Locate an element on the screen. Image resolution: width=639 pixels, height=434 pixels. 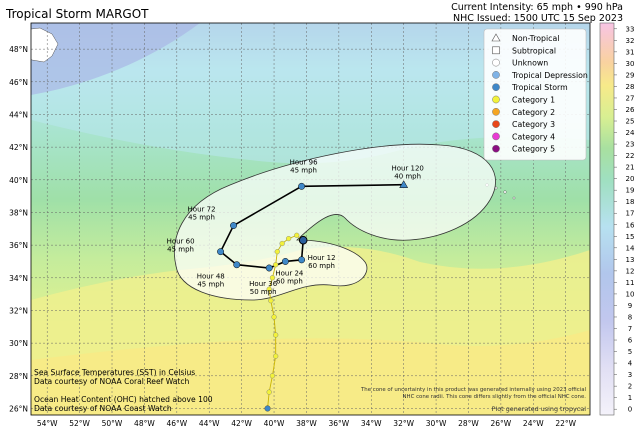
lon-label: 40°W is located at coordinates (274, 423).